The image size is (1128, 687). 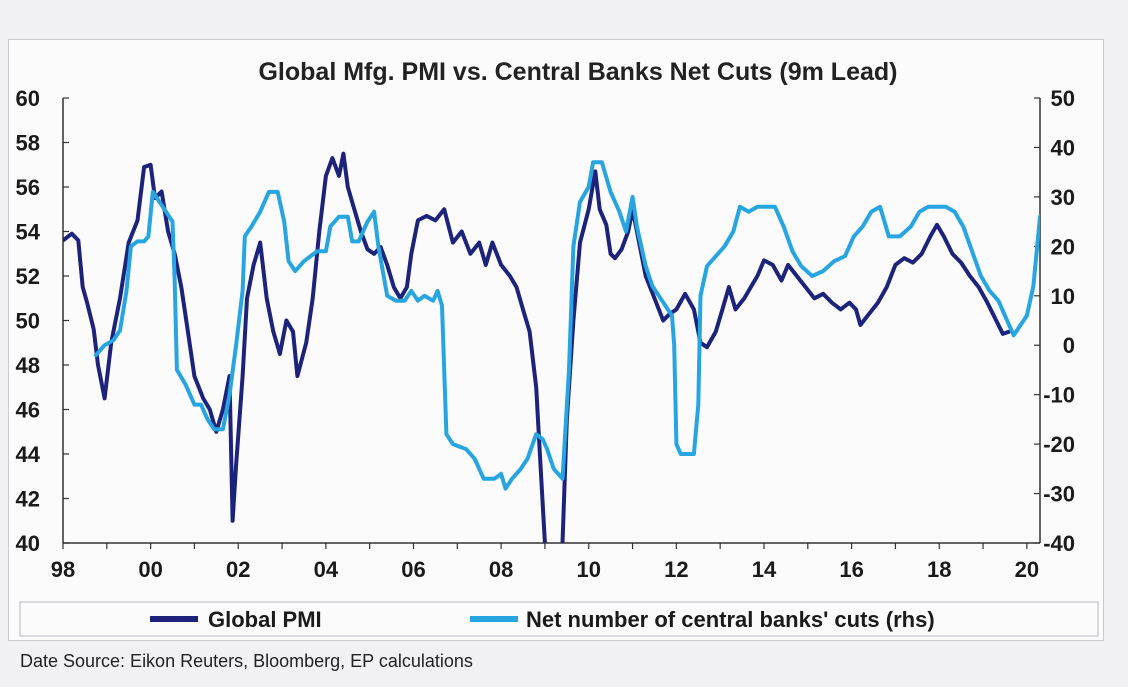 What do you see at coordinates (676, 569) in the screenshot?
I see `x-tick-label: 12` at bounding box center [676, 569].